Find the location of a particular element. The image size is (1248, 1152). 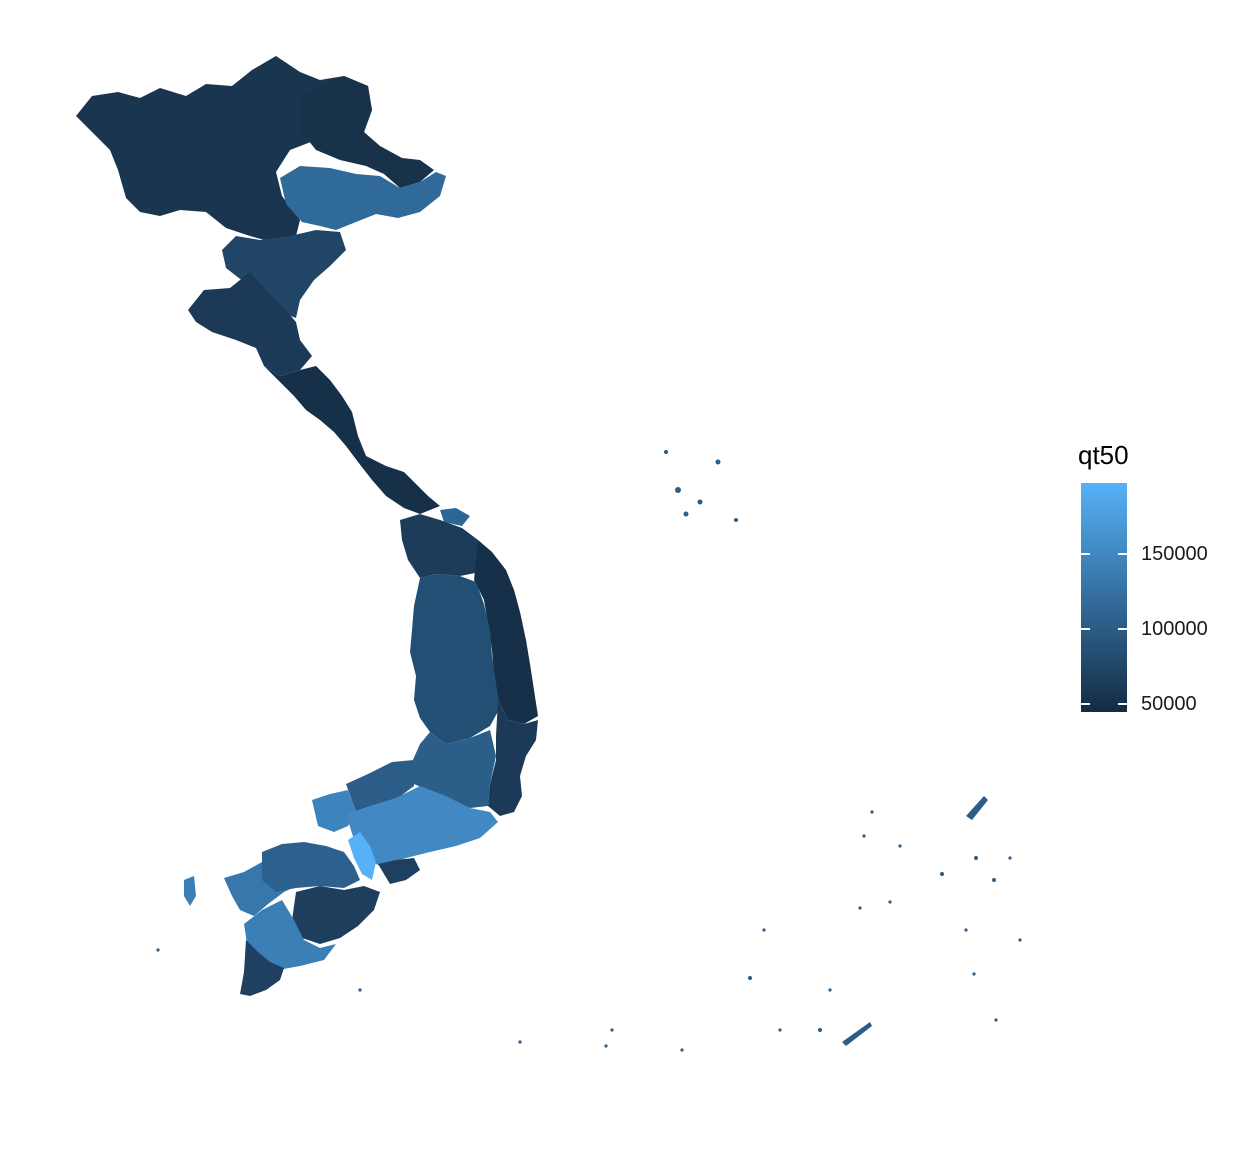

south-central-coast is located at coordinates (469, 665).